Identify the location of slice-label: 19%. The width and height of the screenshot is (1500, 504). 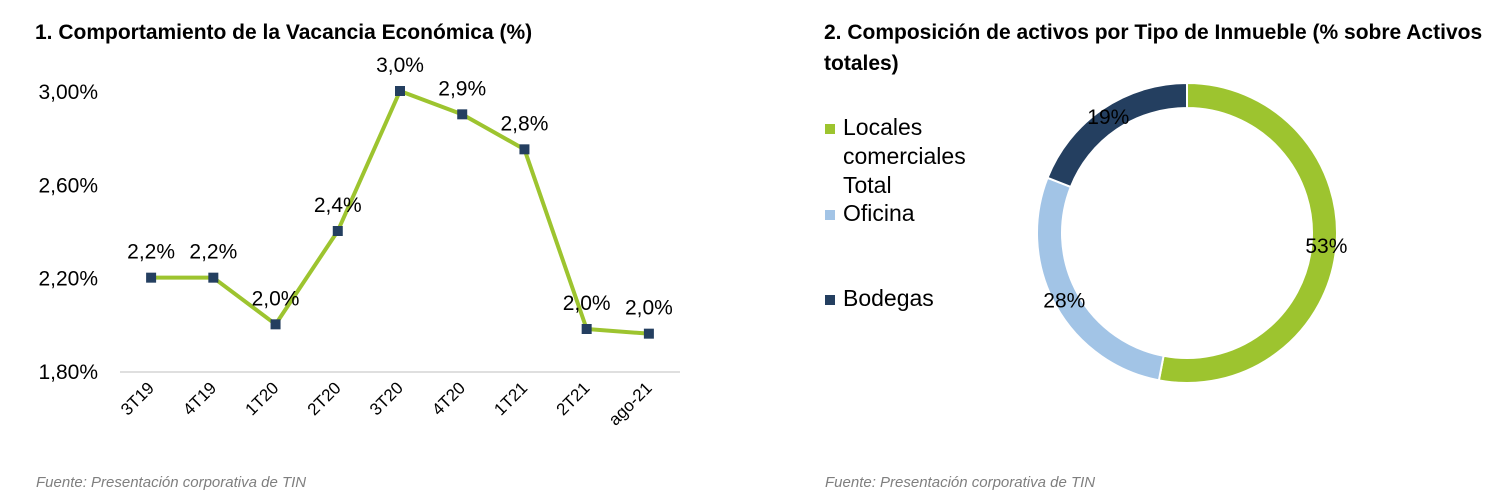
(1108, 117).